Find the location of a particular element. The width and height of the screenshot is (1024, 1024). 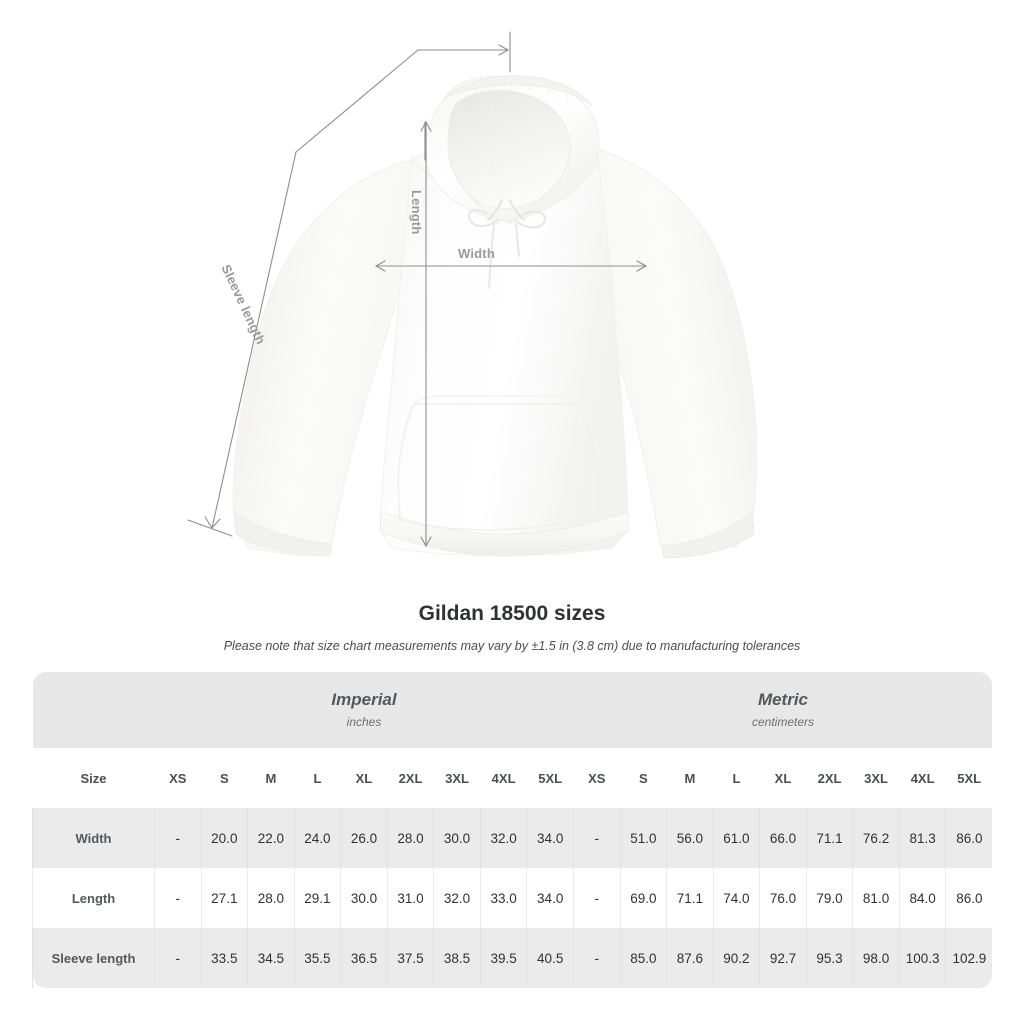

measurement-row-label: Sleeve length is located at coordinates (93, 958).